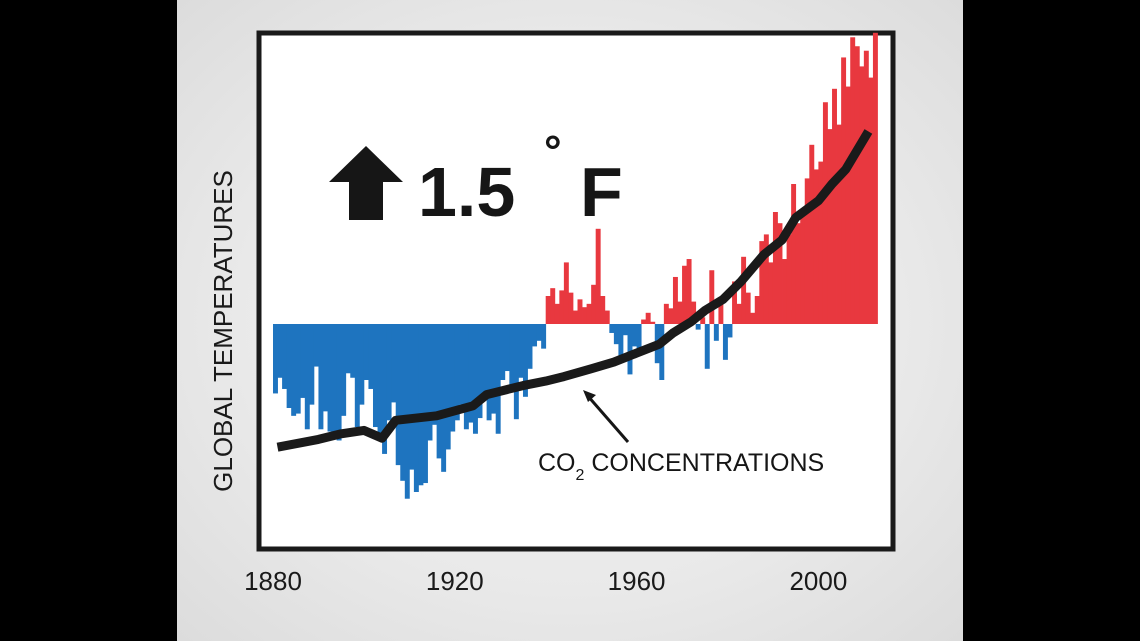 The height and width of the screenshot is (641, 1140). Describe the element at coordinates (830, 226) in the screenshot. I see `anomaly-bar-2002` at that location.